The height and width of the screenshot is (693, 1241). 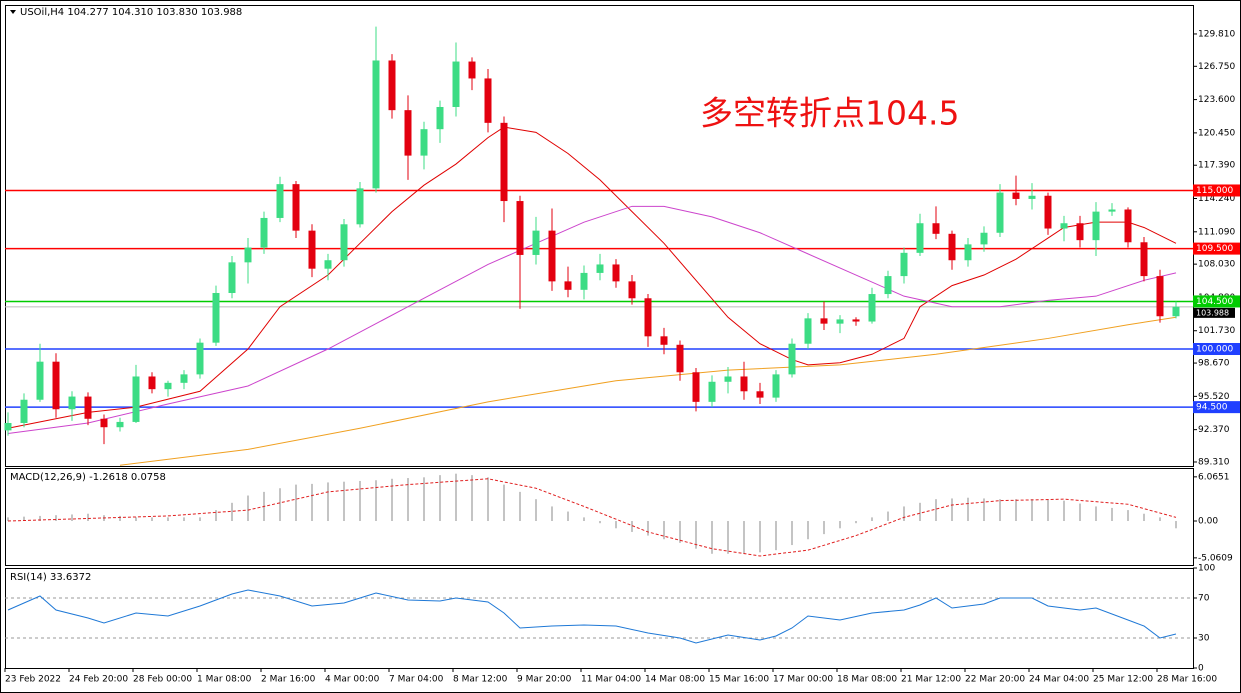 I want to click on level-label: 109.500, so click(x=1214, y=249).